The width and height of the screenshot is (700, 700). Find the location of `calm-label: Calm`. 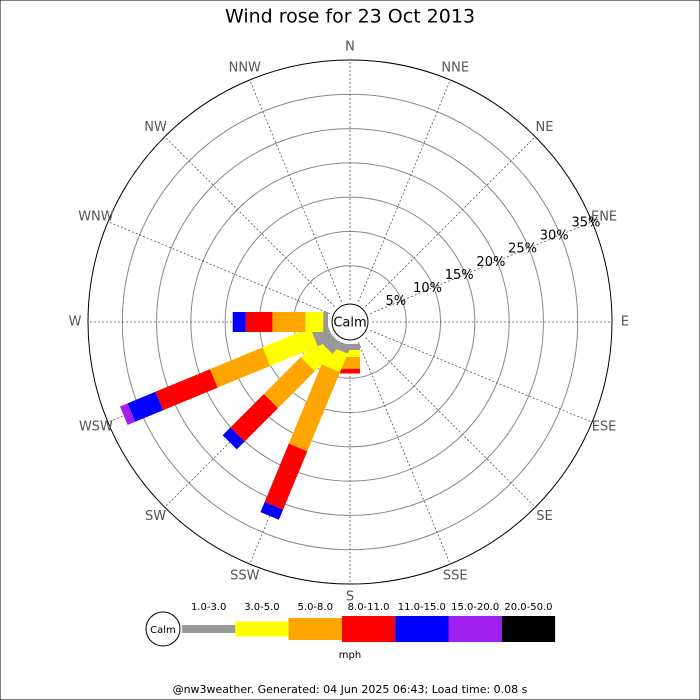

calm-label: Calm is located at coordinates (349, 323).